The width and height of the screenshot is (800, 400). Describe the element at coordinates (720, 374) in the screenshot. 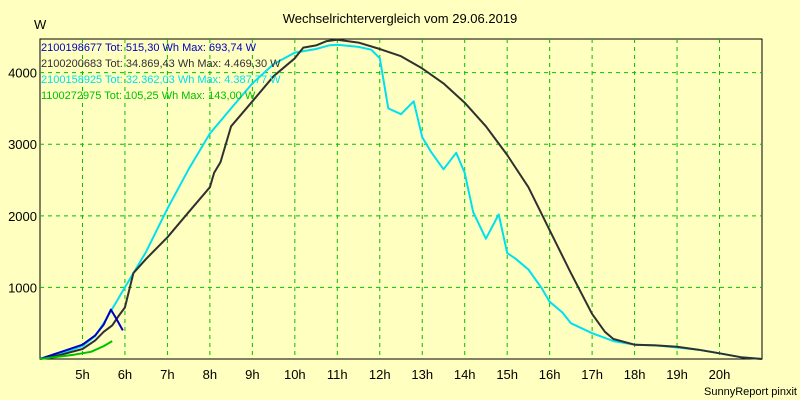

I see `x-tick-label: 20h` at that location.